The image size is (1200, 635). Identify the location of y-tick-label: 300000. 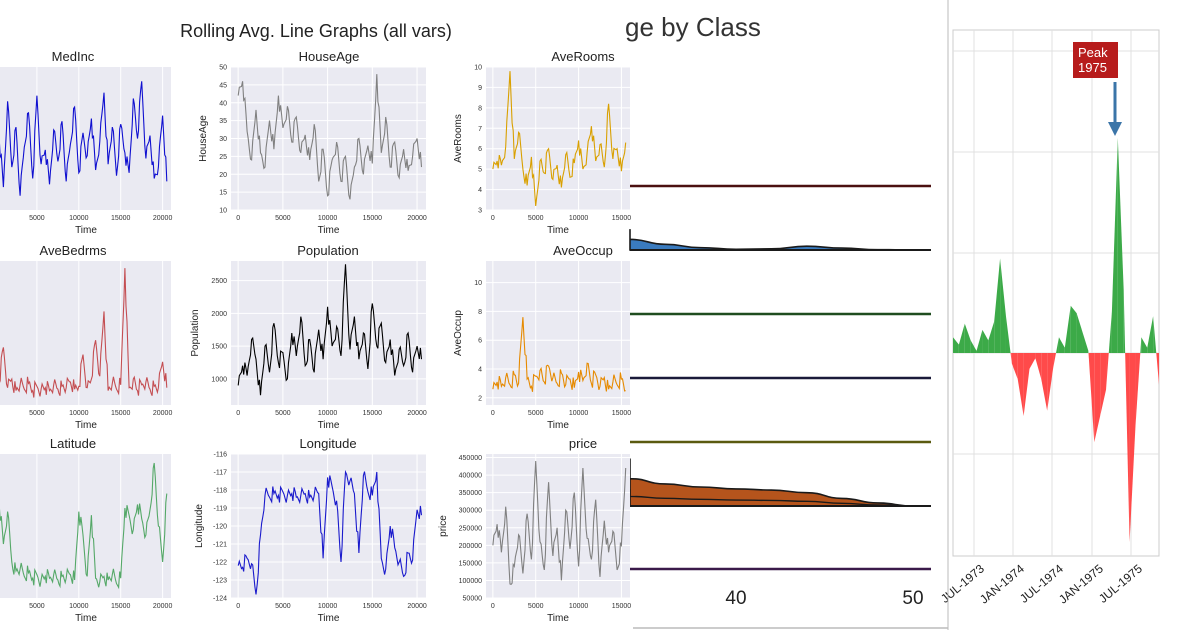
(470, 511).